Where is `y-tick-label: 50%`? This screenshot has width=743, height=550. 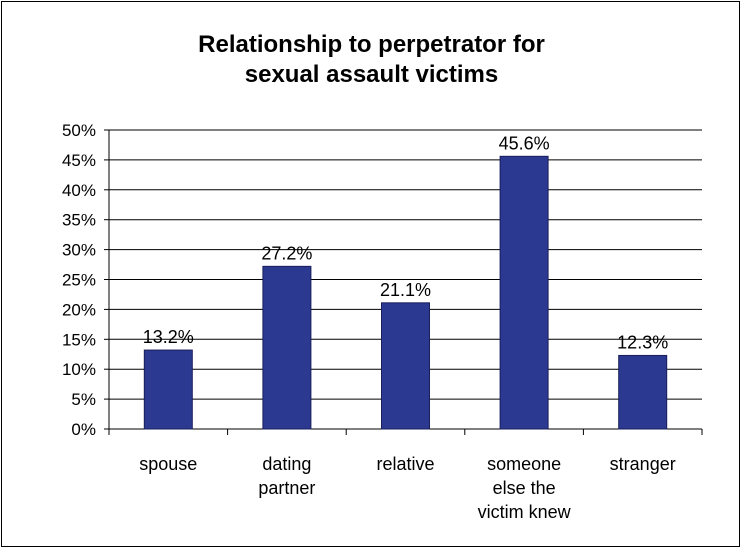
y-tick-label: 50% is located at coordinates (79, 130).